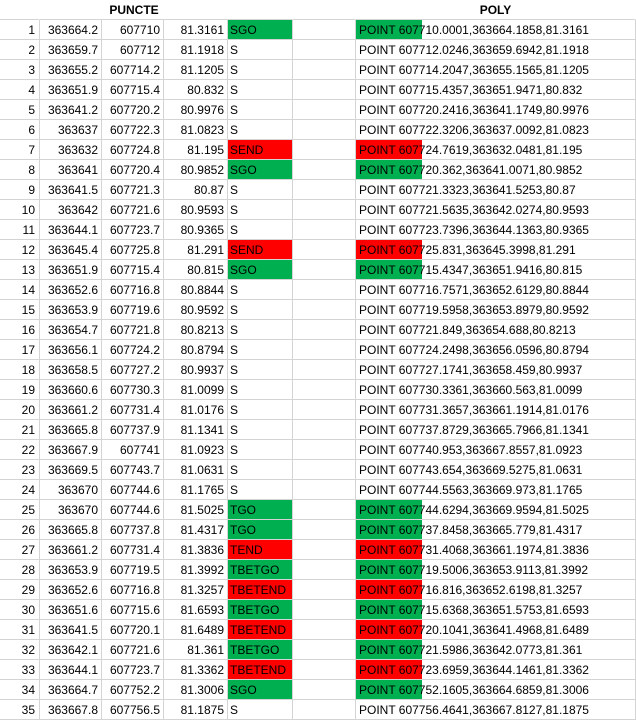  What do you see at coordinates (496, 370) in the screenshot?
I see `poly-cell: POINT 607727.1741,363658.459,80.9937` at bounding box center [496, 370].